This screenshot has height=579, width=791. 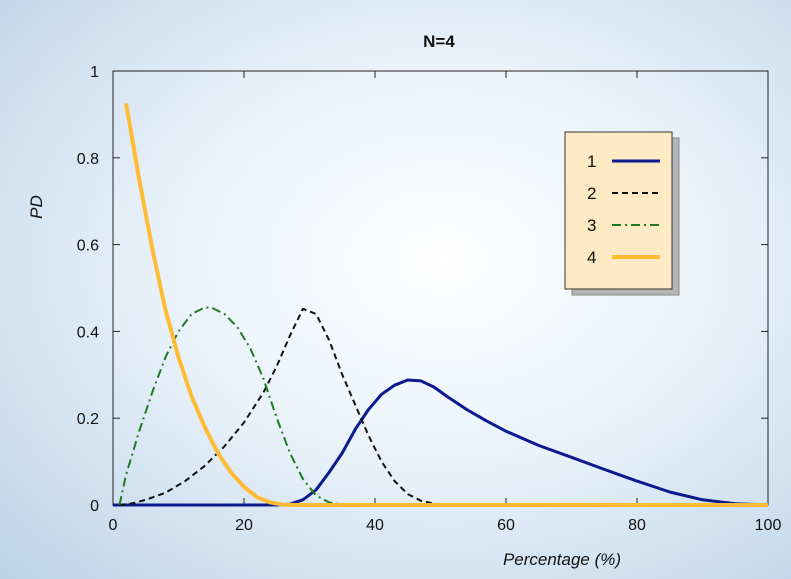 What do you see at coordinates (36, 207) in the screenshot?
I see `y-axis-title: PD` at bounding box center [36, 207].